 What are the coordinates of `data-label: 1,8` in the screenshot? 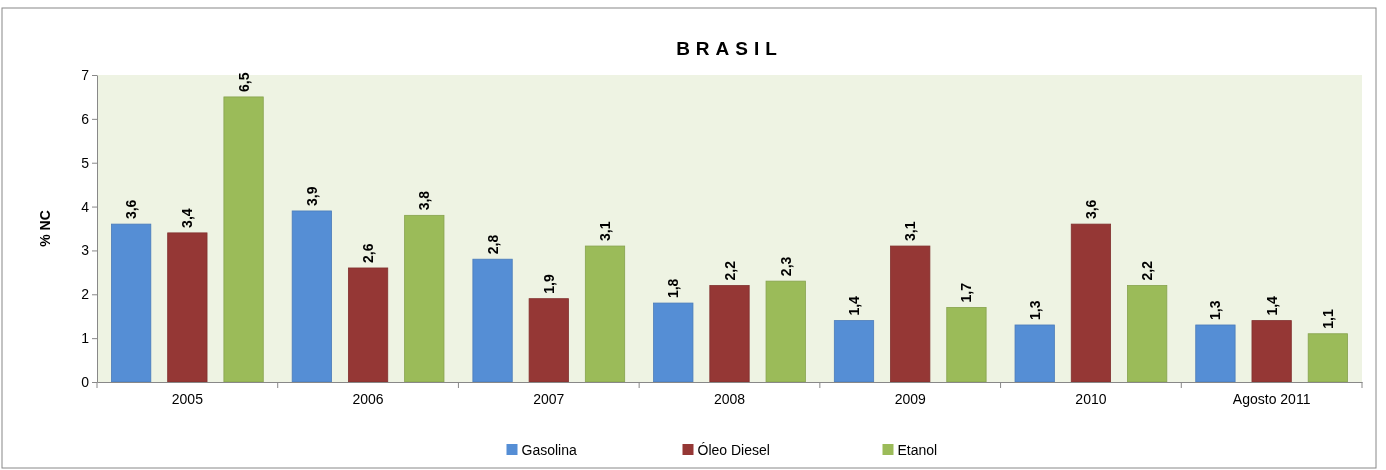 It's located at (673, 288).